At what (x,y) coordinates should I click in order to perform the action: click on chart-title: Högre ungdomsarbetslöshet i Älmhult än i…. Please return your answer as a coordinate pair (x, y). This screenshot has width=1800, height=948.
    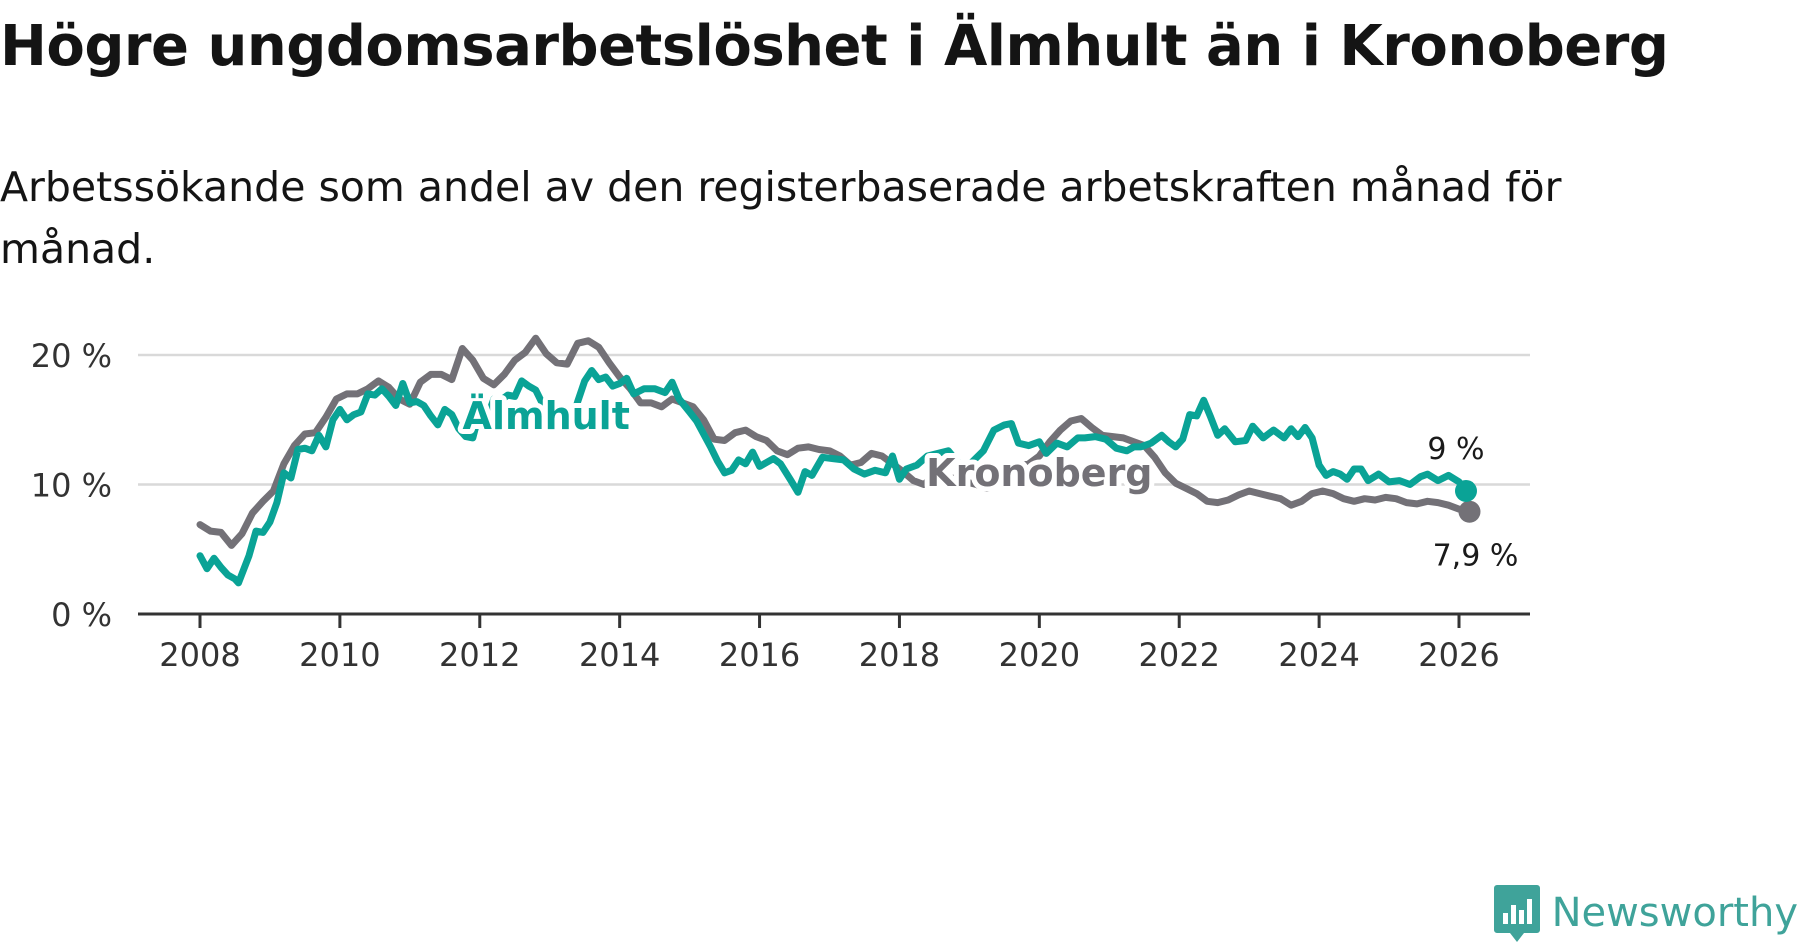
    Looking at the image, I should click on (834, 46).